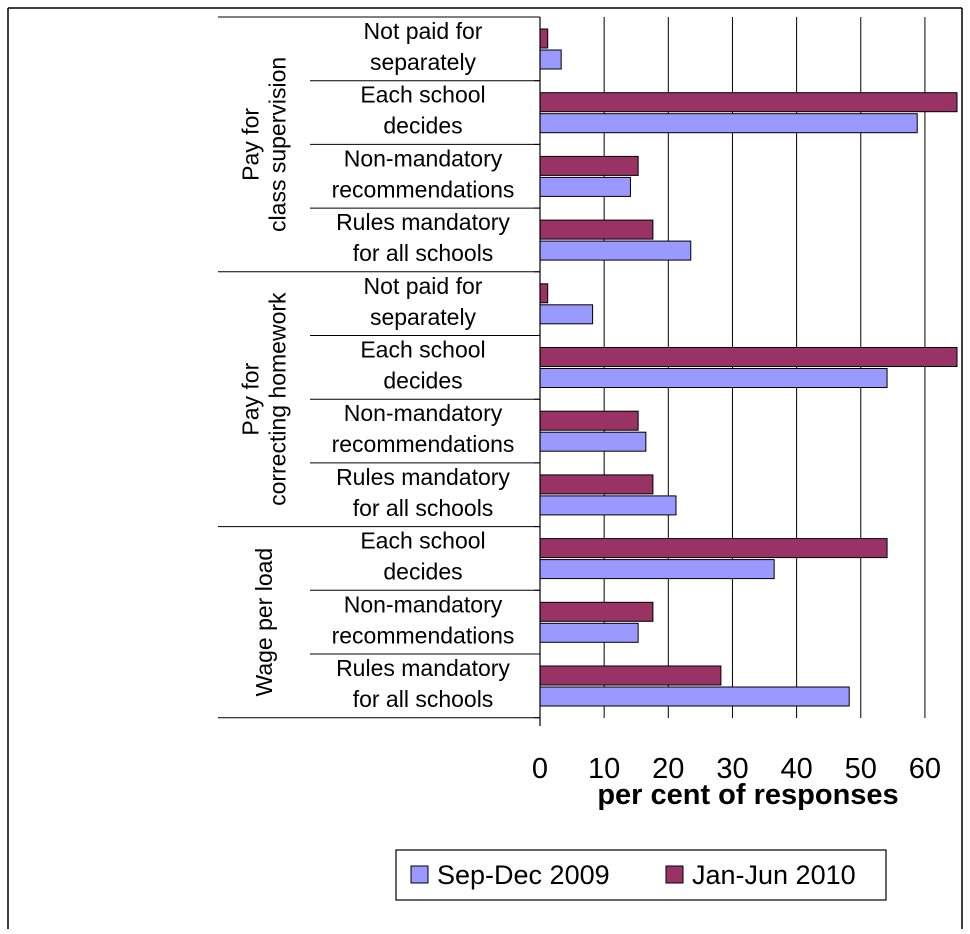 The height and width of the screenshot is (934, 970). I want to click on x-tick-label: 10, so click(604, 769).